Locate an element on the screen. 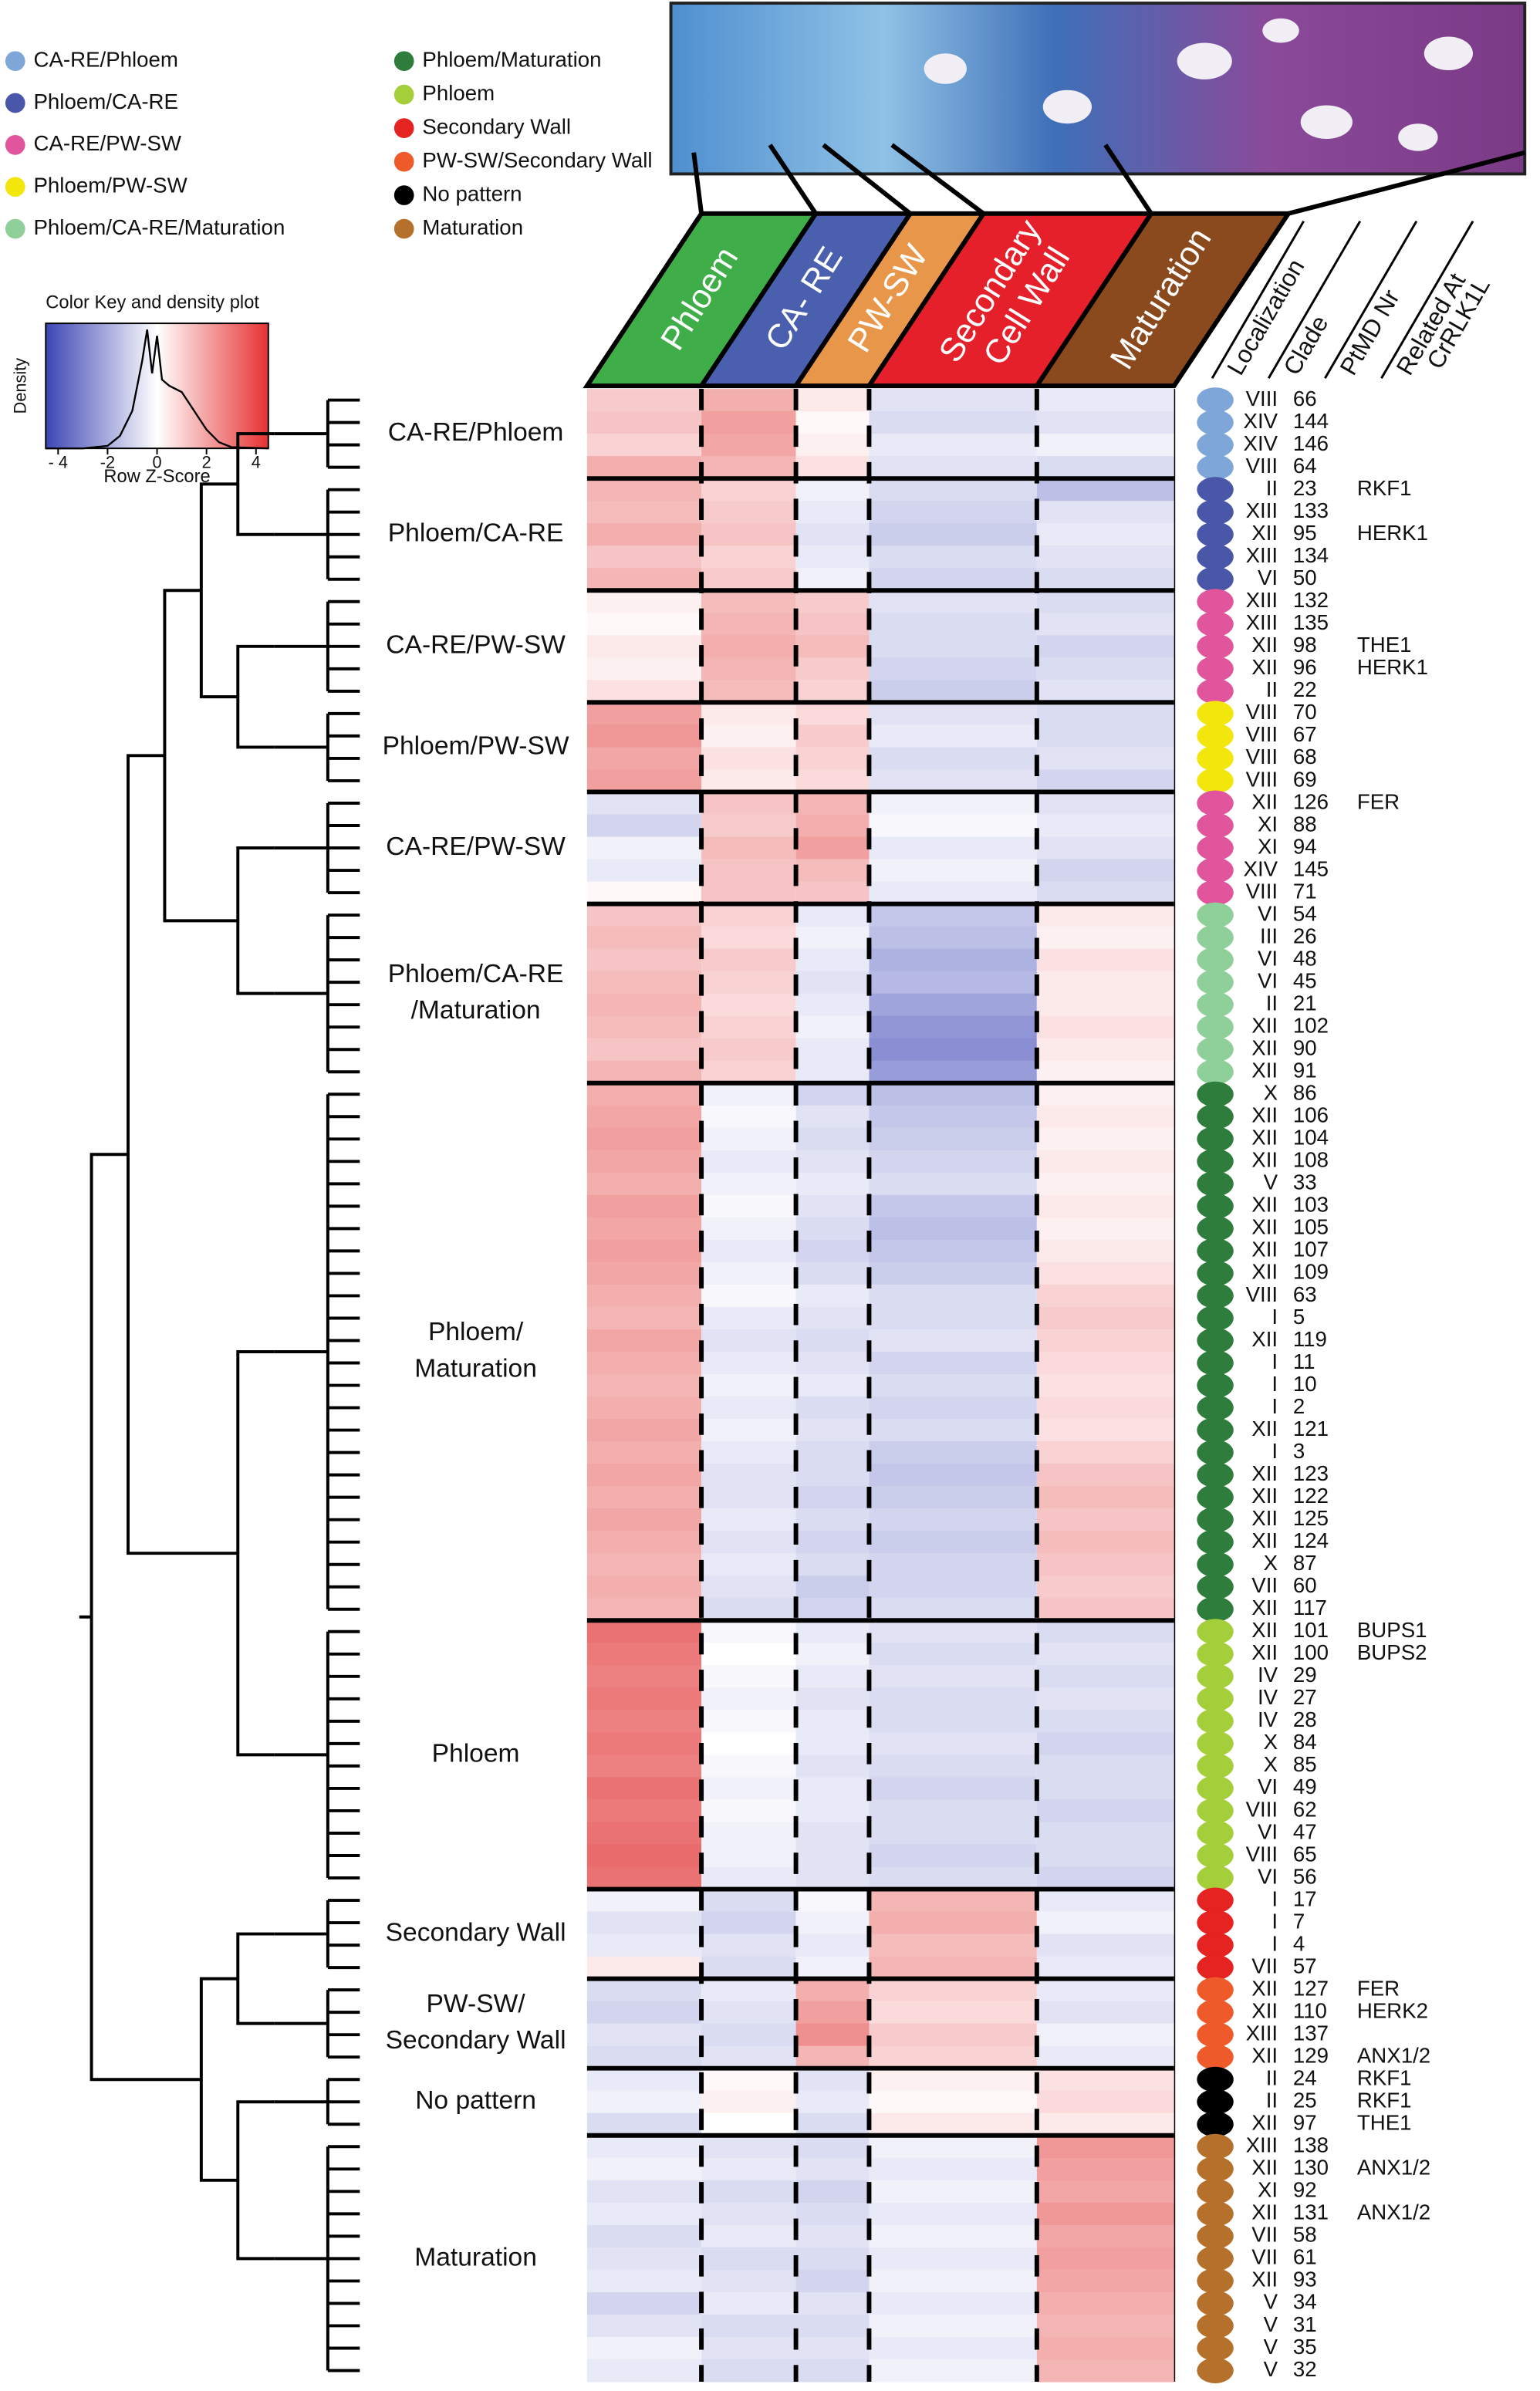  ptmd-nr: 10 is located at coordinates (1305, 1384).